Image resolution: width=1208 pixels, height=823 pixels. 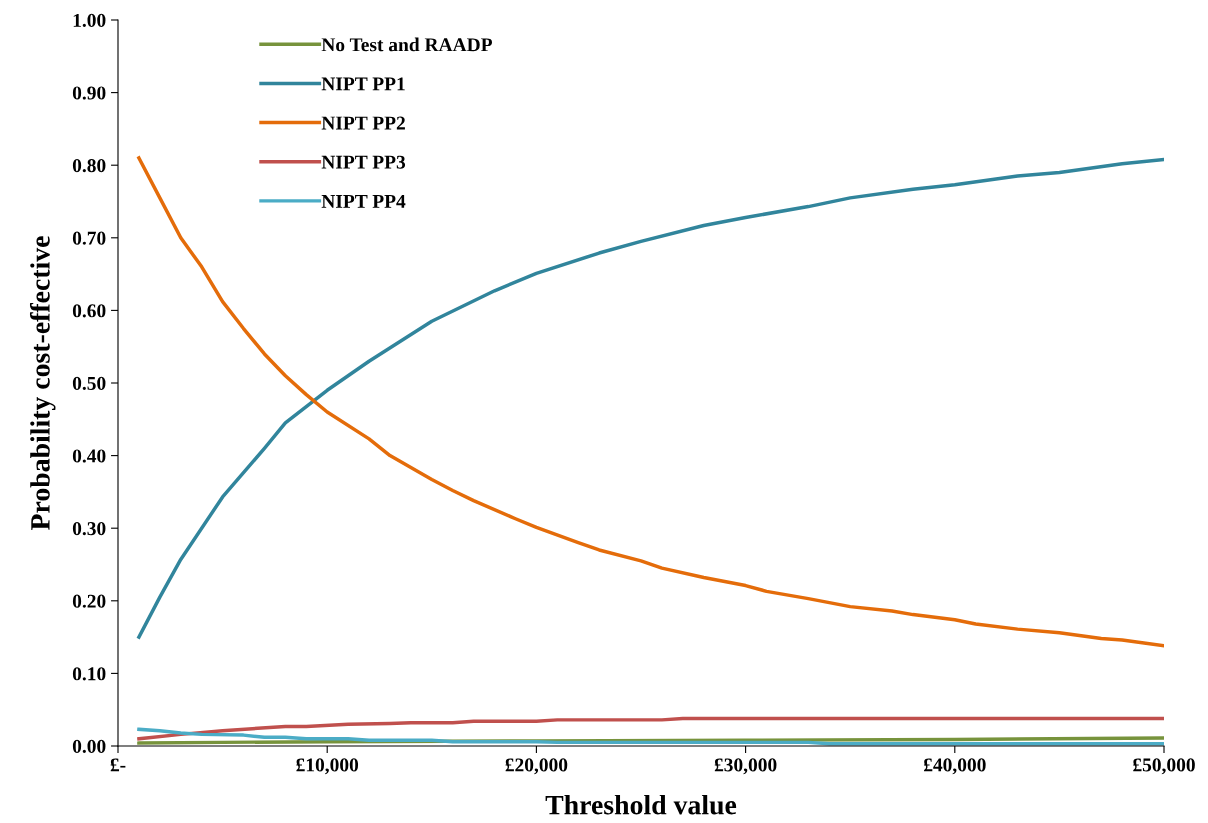 I want to click on y-axis-title: Probability cost-effective, so click(x=42, y=383).